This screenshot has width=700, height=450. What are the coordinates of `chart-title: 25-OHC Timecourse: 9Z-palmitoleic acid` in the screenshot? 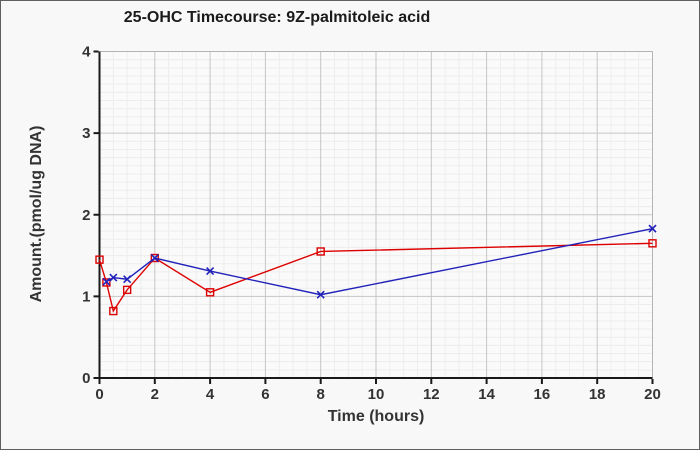 It's located at (277, 17).